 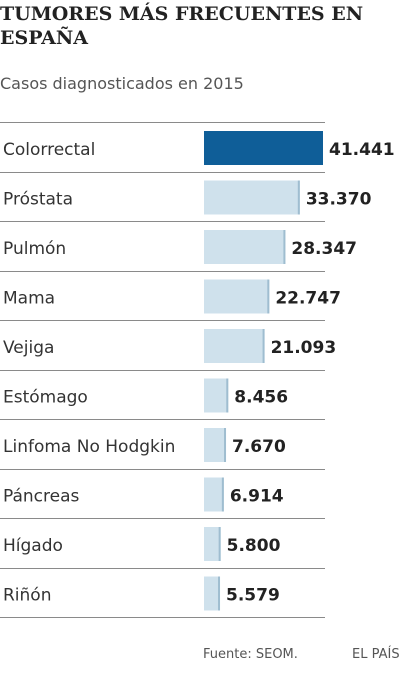 I want to click on value-label: 33.370, so click(x=339, y=200).